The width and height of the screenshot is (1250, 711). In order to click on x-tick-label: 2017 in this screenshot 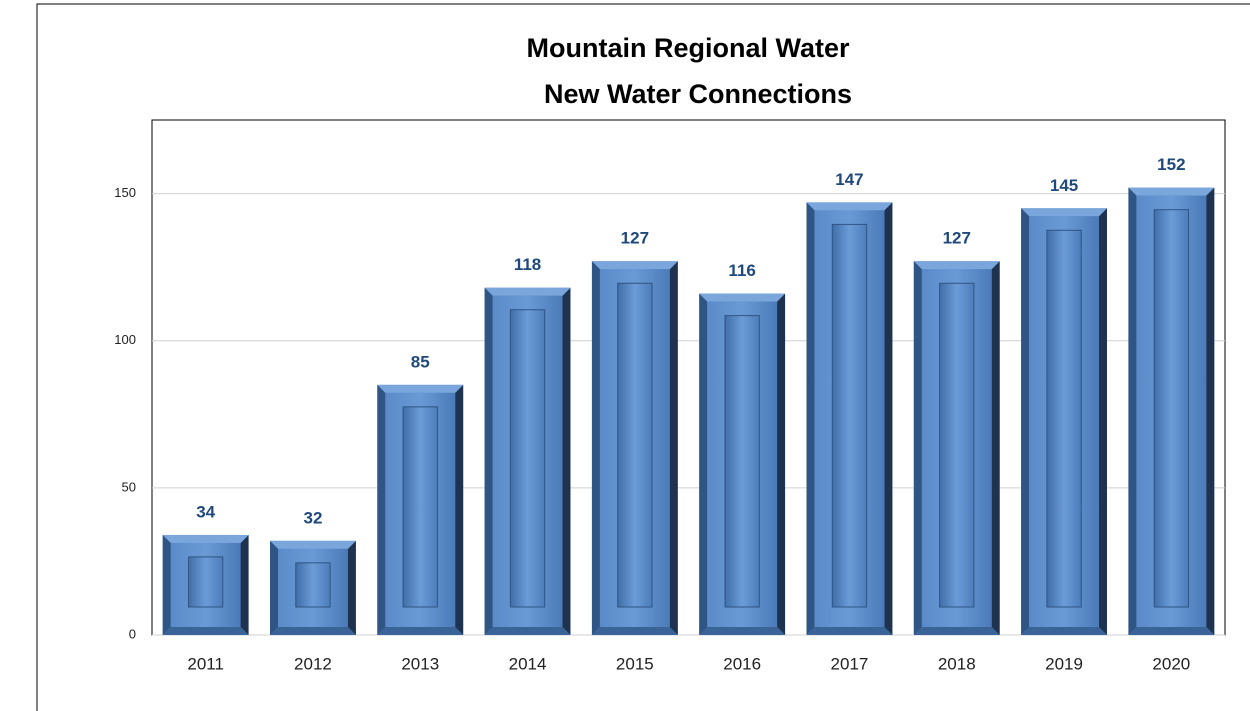, I will do `click(850, 663)`.